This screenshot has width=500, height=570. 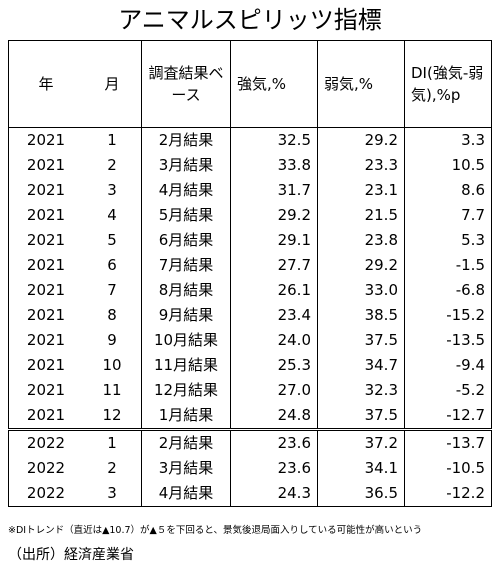 I want to click on table-cell: 7月結果, so click(x=186, y=265).